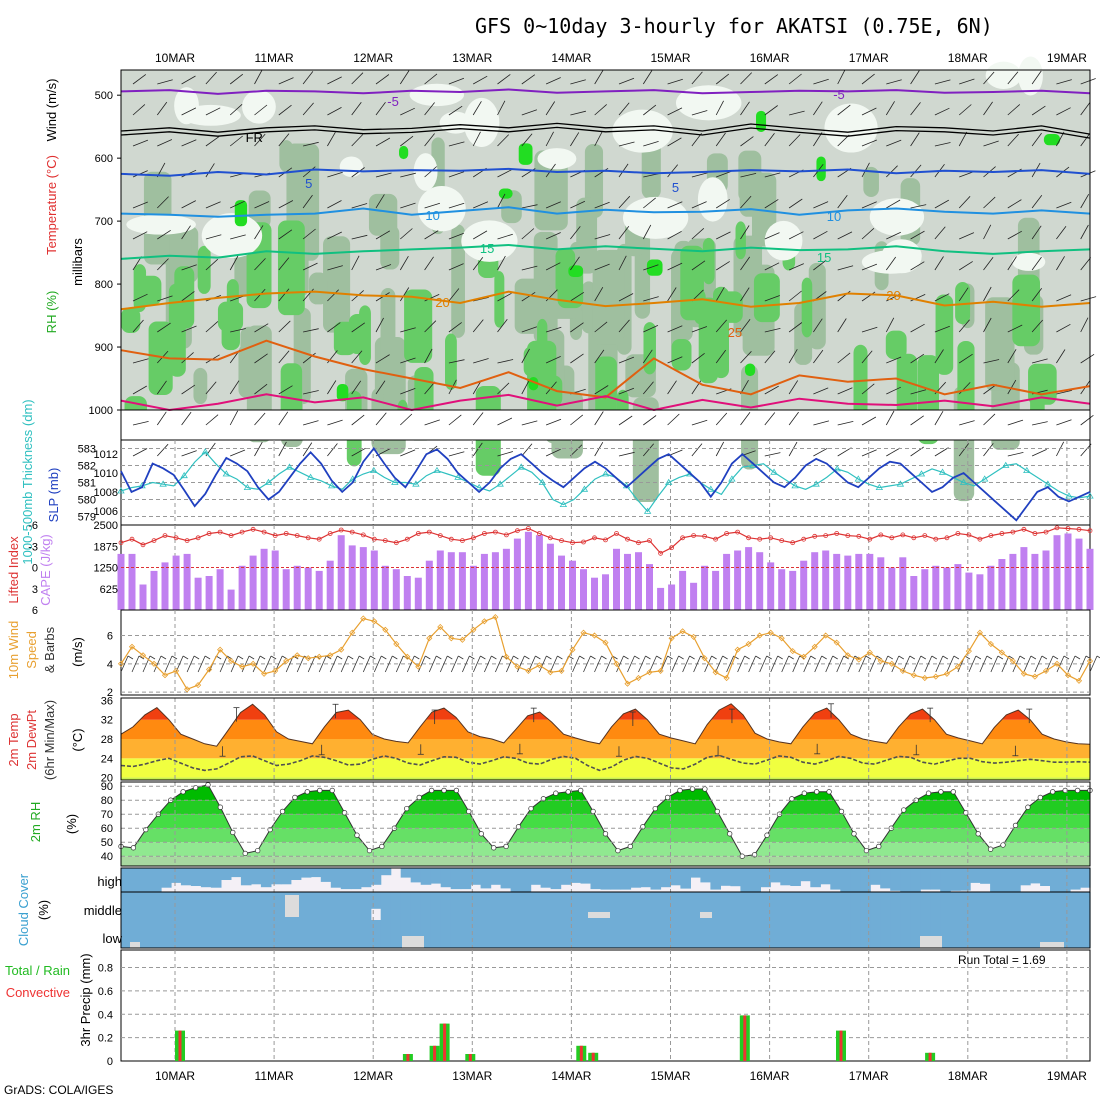 Image resolution: width=1100 pixels, height=1100 pixels. I want to click on contour-label: 15, so click(487, 248).